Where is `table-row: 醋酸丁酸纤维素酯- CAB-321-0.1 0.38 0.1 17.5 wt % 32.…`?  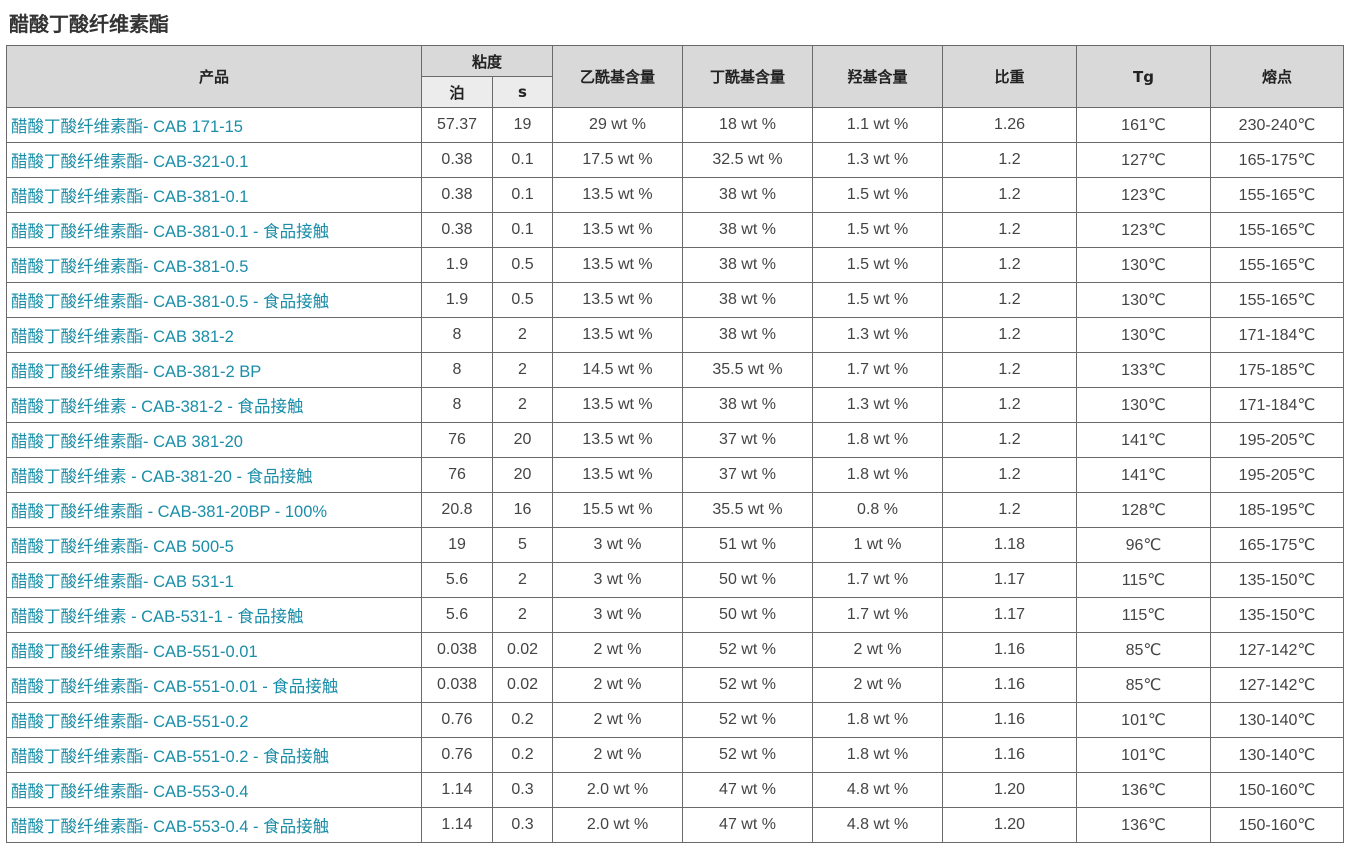 table-row: 醋酸丁酸纤维素酯- CAB-321-0.1 0.38 0.1 17.5 wt % 32.… is located at coordinates (675, 160).